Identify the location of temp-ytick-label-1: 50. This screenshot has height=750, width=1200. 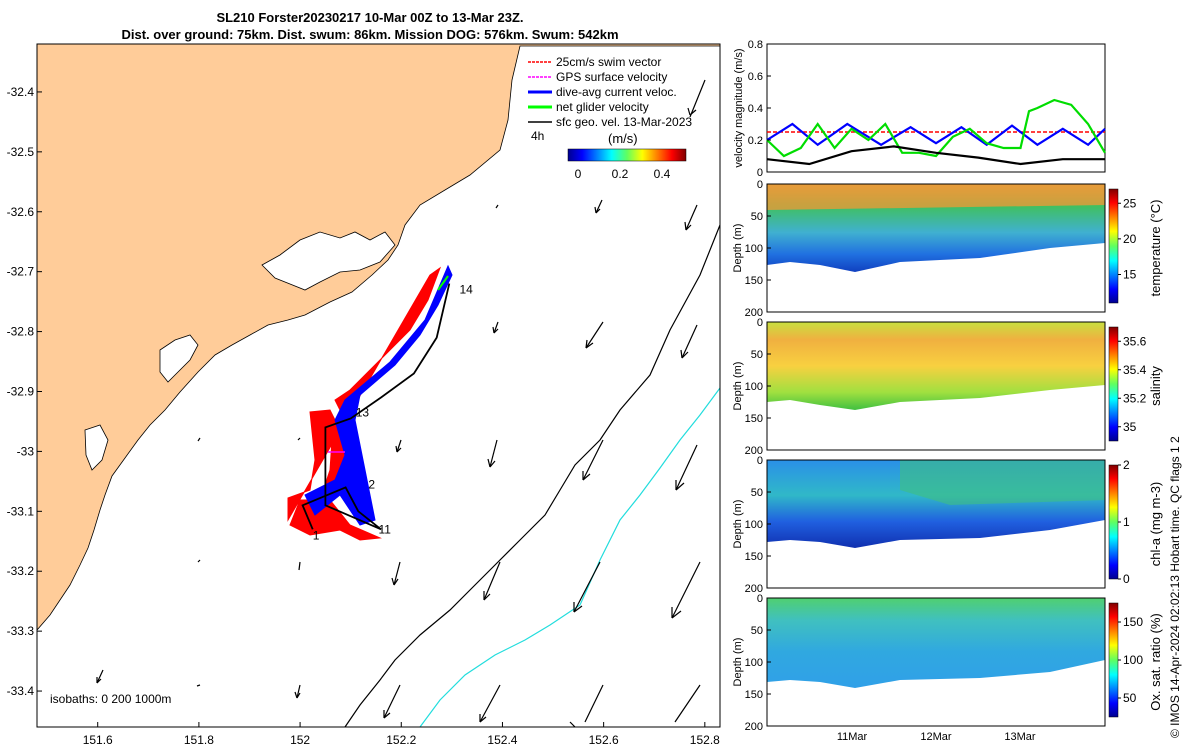
(757, 217).